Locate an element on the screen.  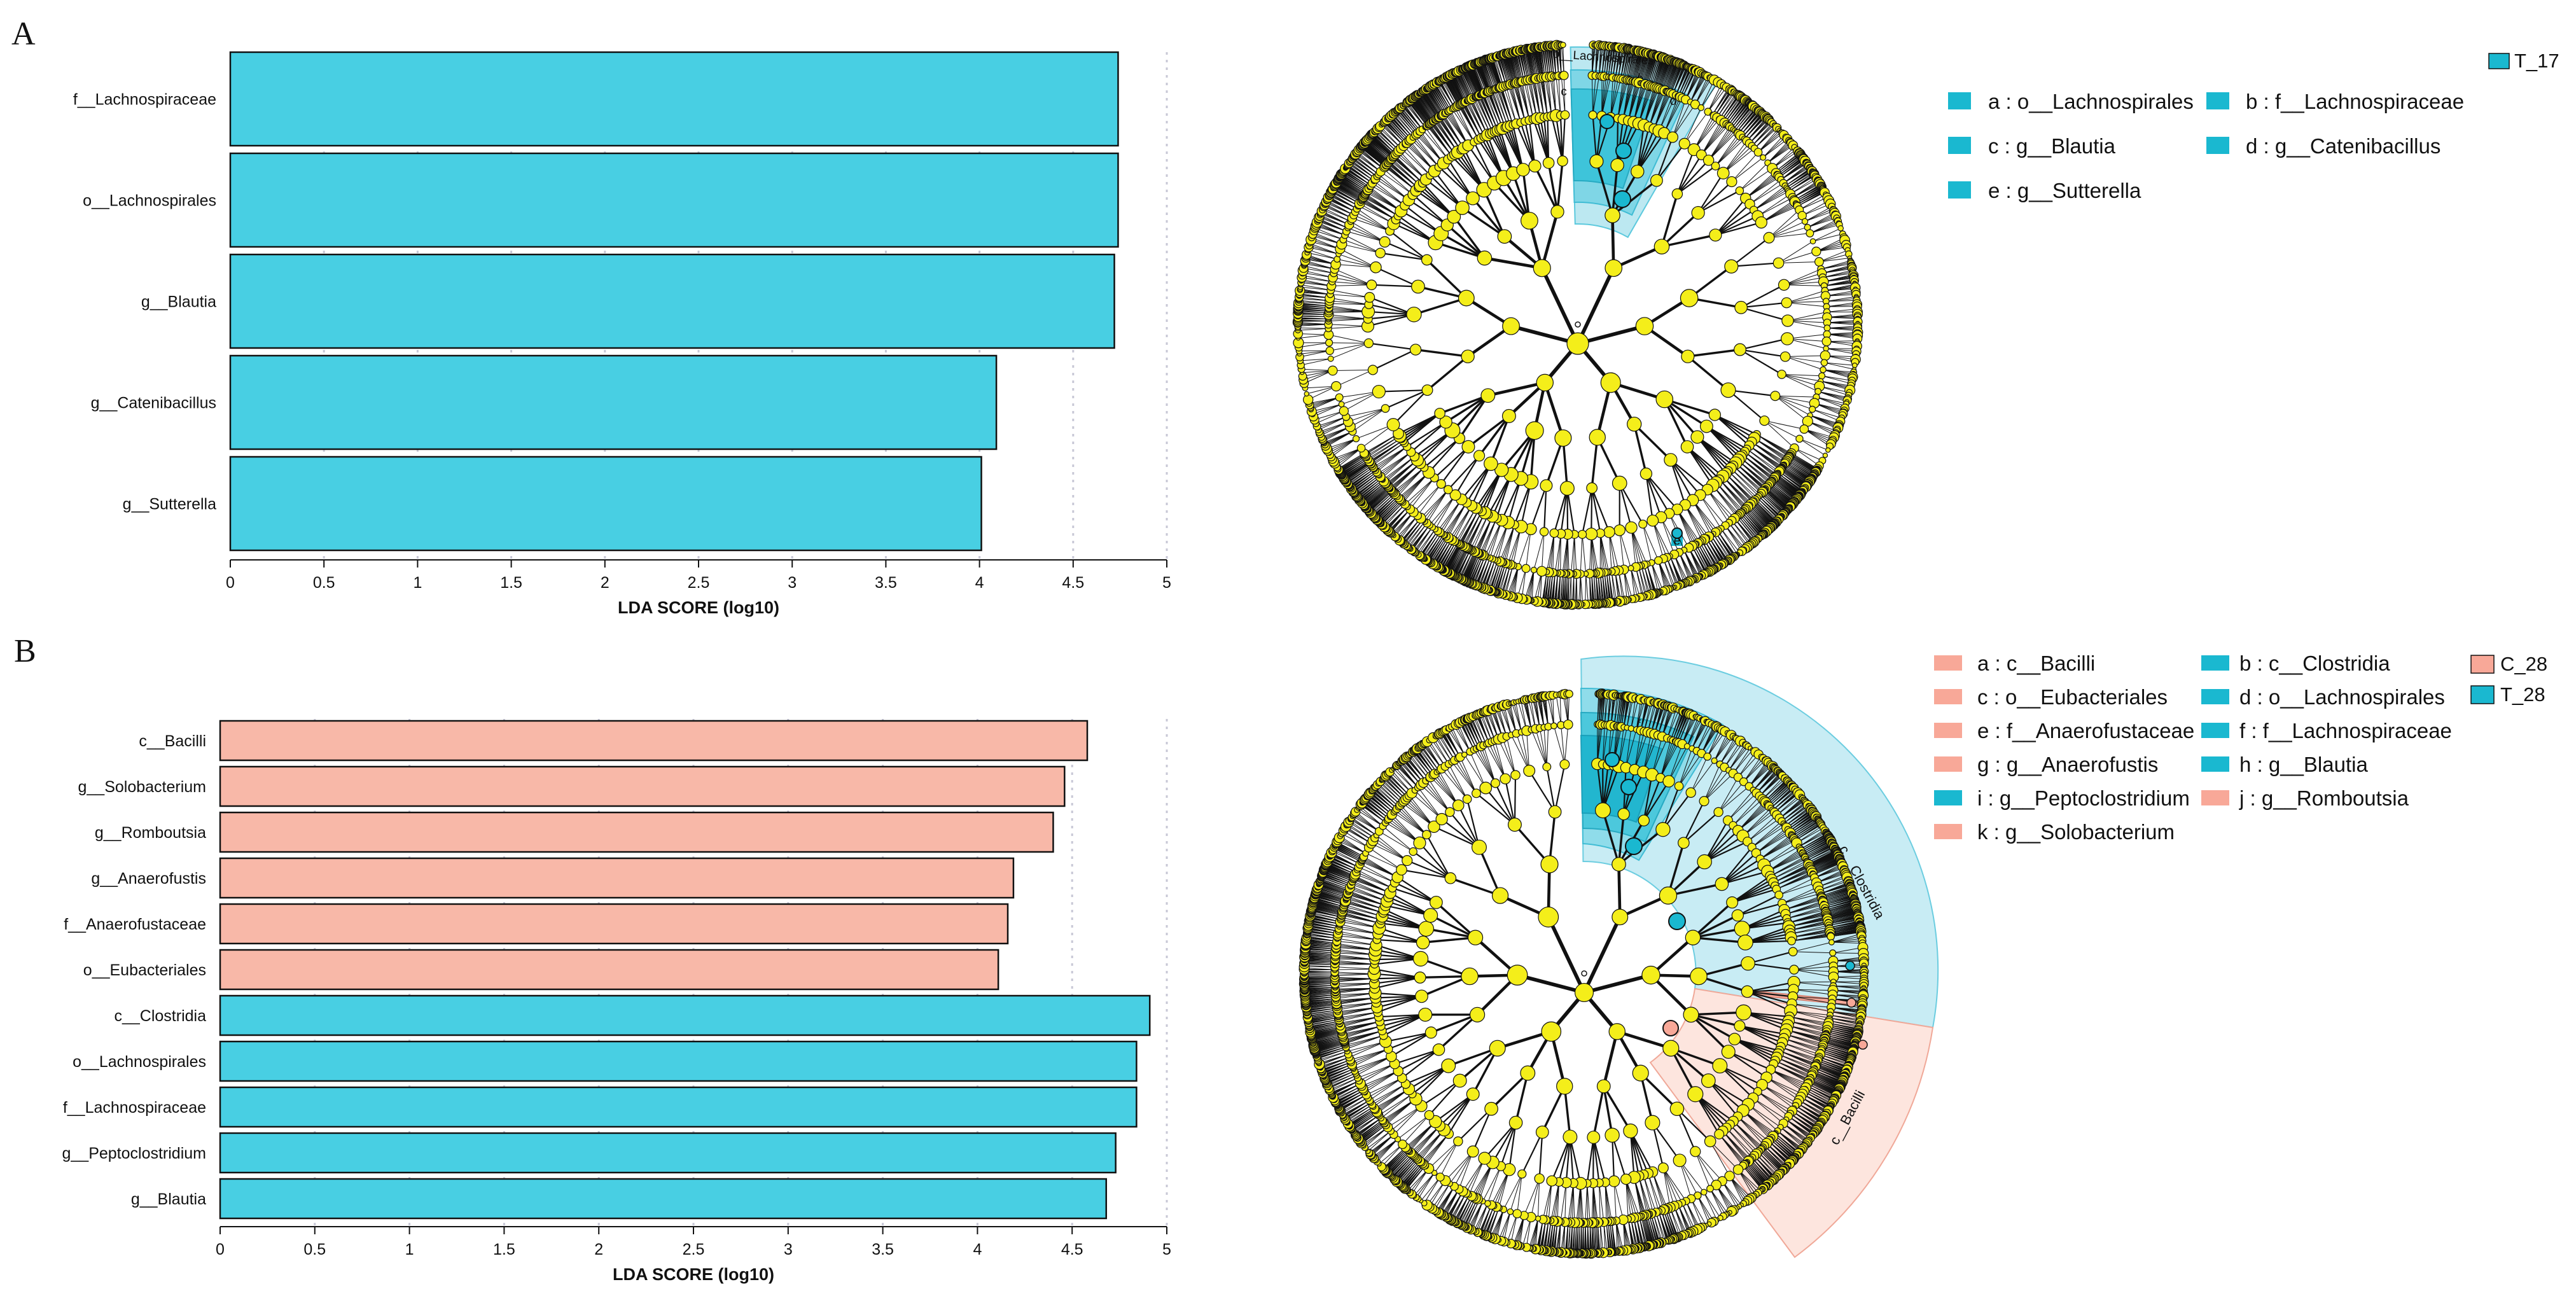
x-axis-title-a: LDA SCORE (log10) is located at coordinates (698, 607).